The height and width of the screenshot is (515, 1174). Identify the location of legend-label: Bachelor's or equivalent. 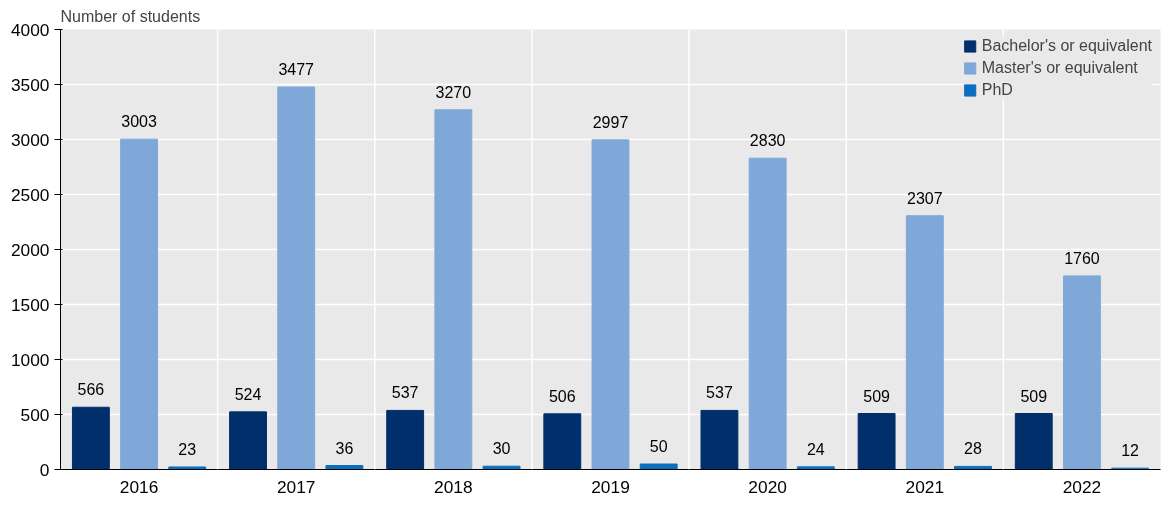
(1066, 46).